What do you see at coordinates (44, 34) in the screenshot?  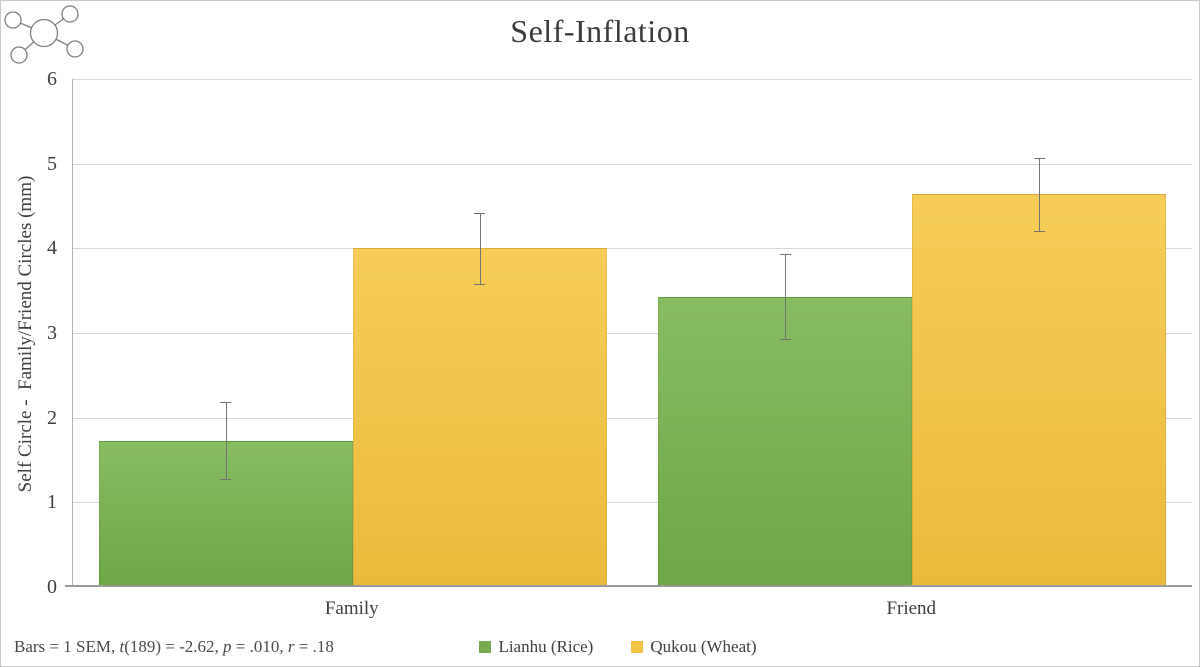 I see `network-logo-icon` at bounding box center [44, 34].